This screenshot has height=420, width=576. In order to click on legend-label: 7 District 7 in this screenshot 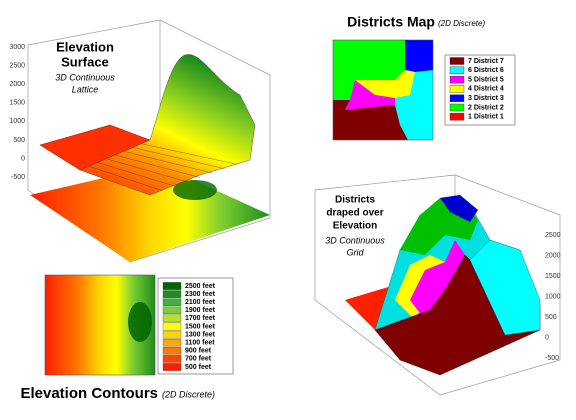, I will do `click(486, 61)`.